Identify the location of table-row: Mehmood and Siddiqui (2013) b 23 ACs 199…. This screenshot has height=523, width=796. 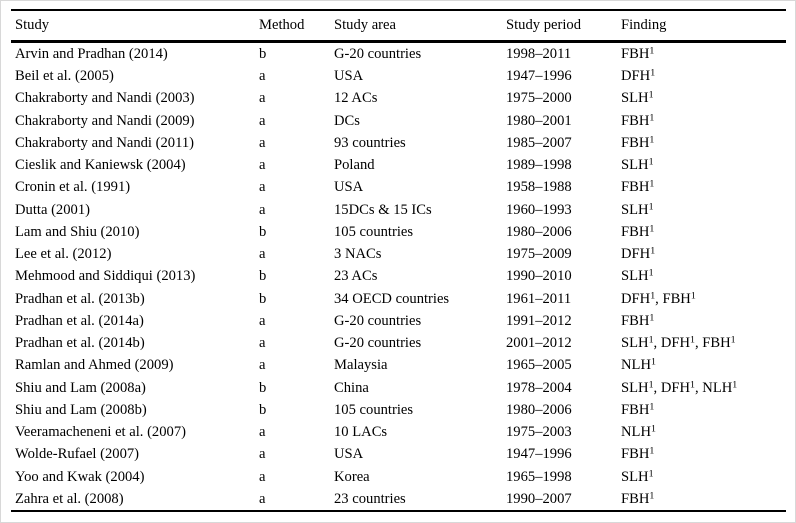
(398, 277).